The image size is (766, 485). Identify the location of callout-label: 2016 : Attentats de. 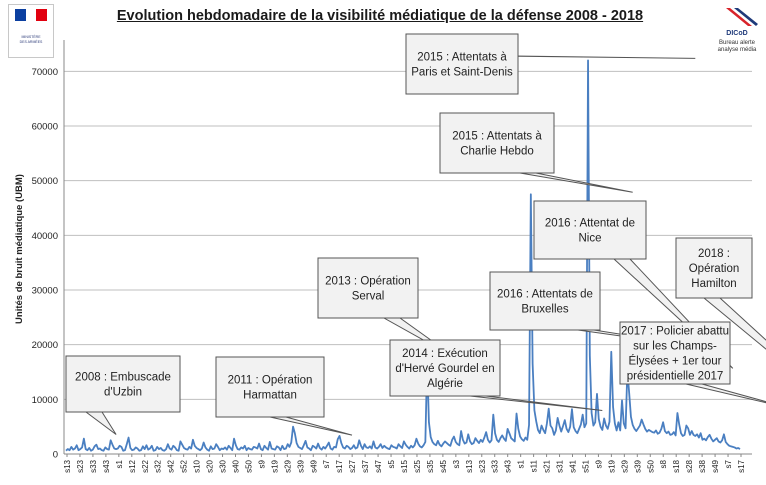
(545, 295).